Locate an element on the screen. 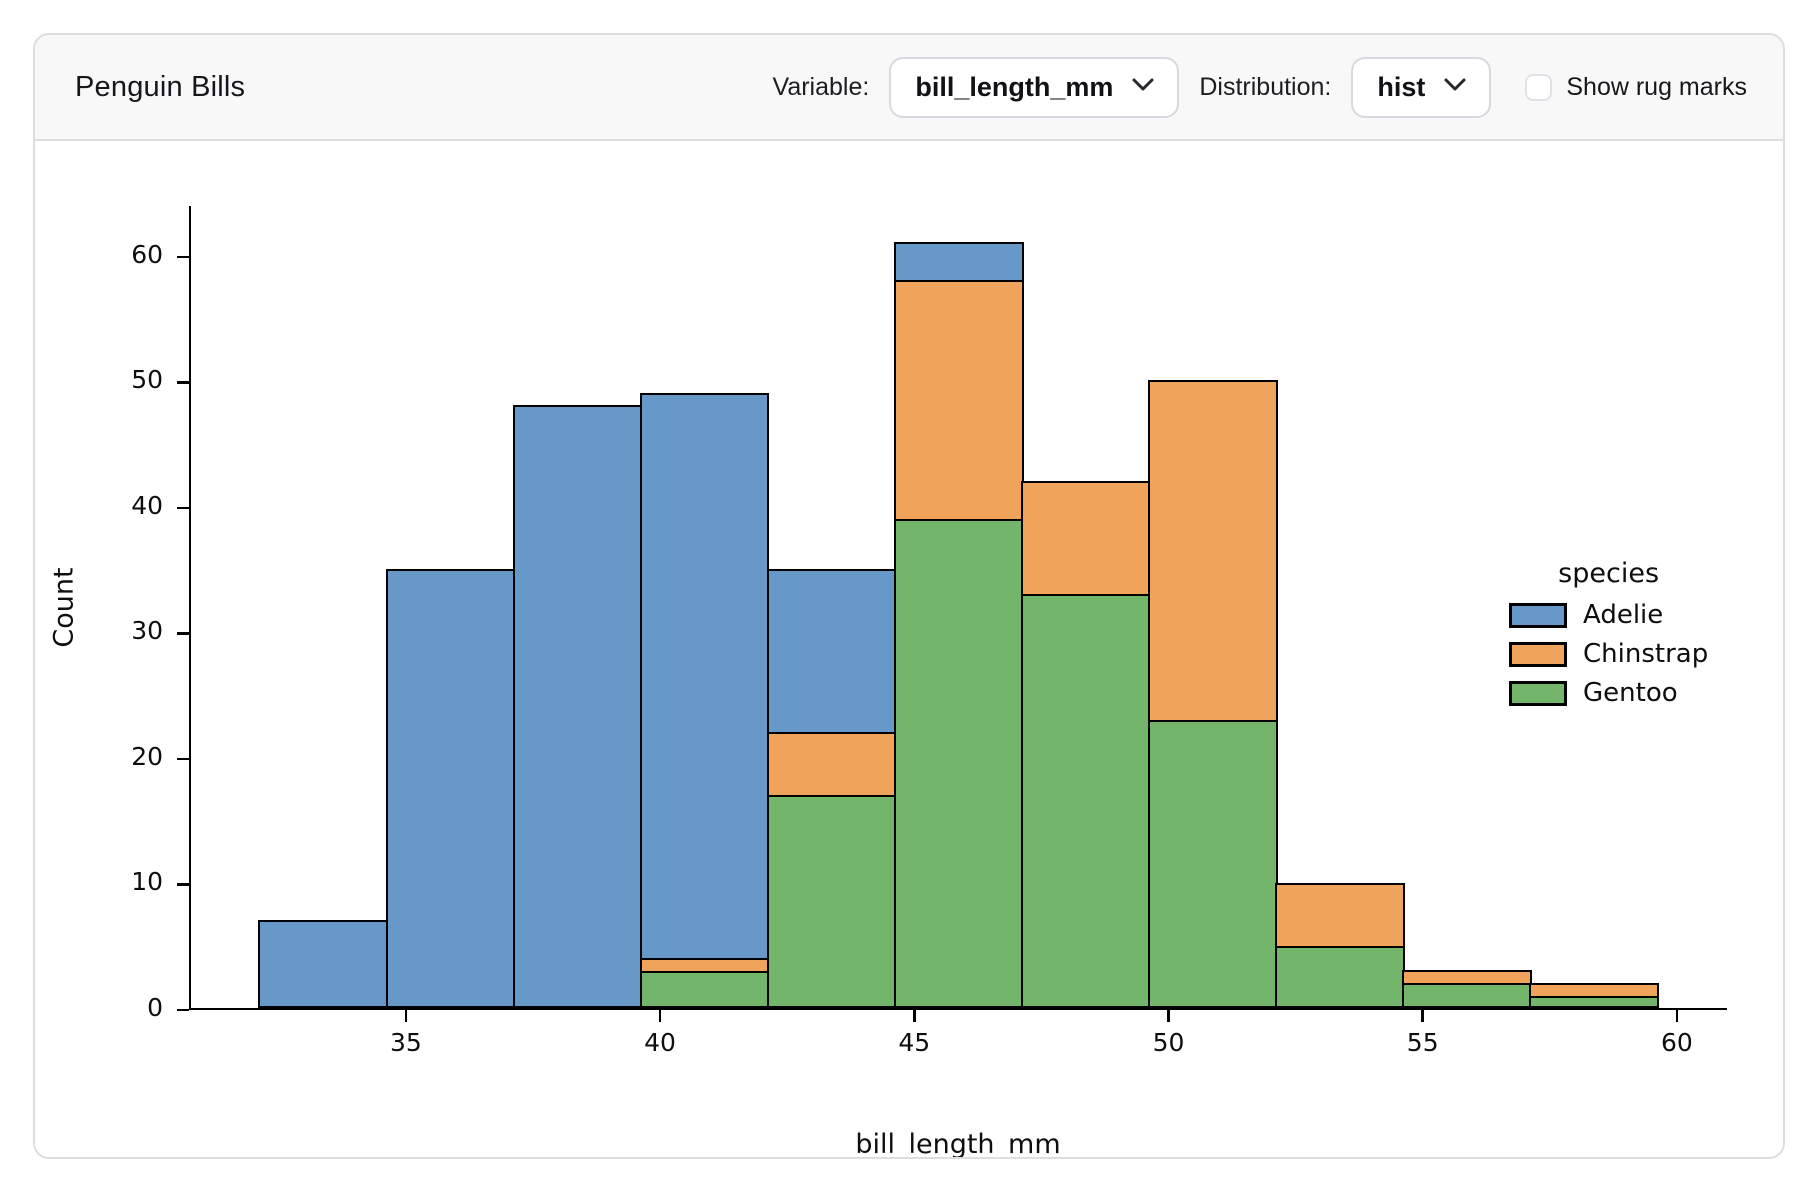 The height and width of the screenshot is (1196, 1818). legend-label: Chinstrap is located at coordinates (1646, 654).